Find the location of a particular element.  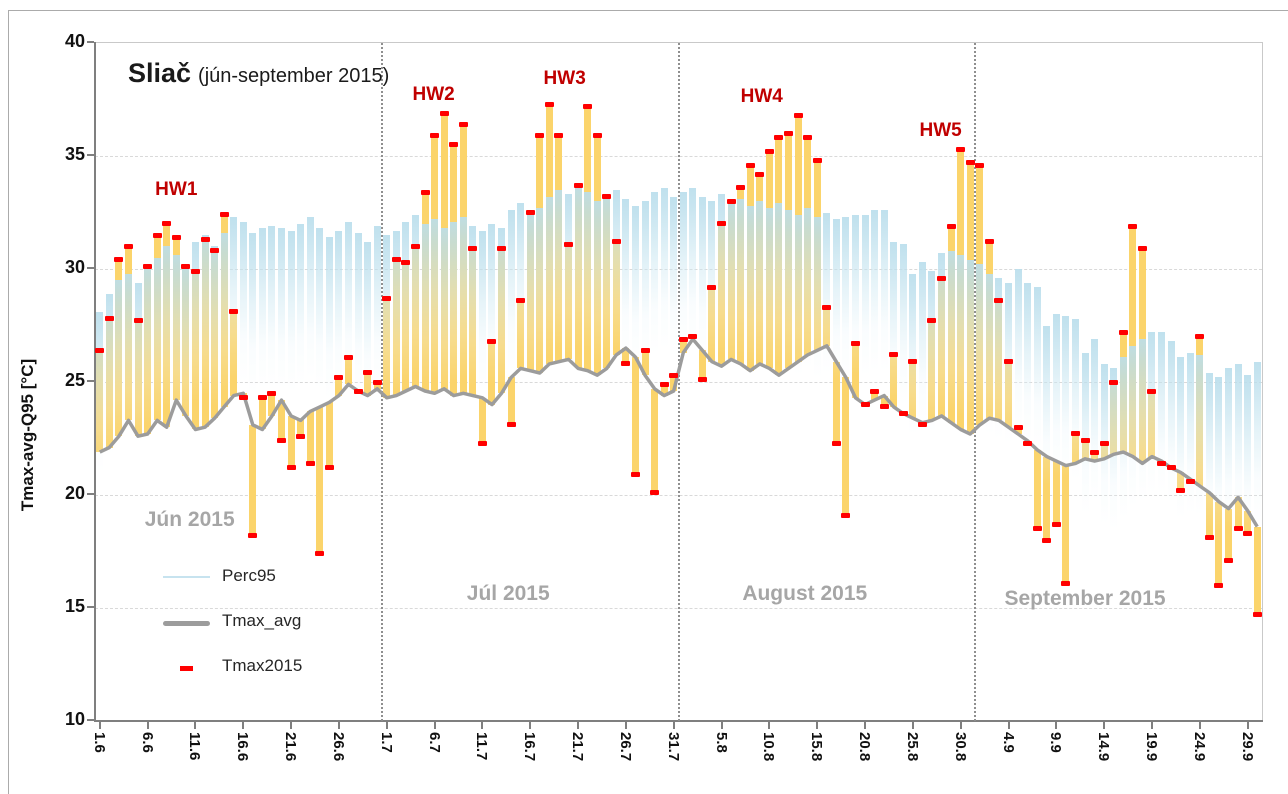

y-tick-label-15: 15 is located at coordinates (74, 606).